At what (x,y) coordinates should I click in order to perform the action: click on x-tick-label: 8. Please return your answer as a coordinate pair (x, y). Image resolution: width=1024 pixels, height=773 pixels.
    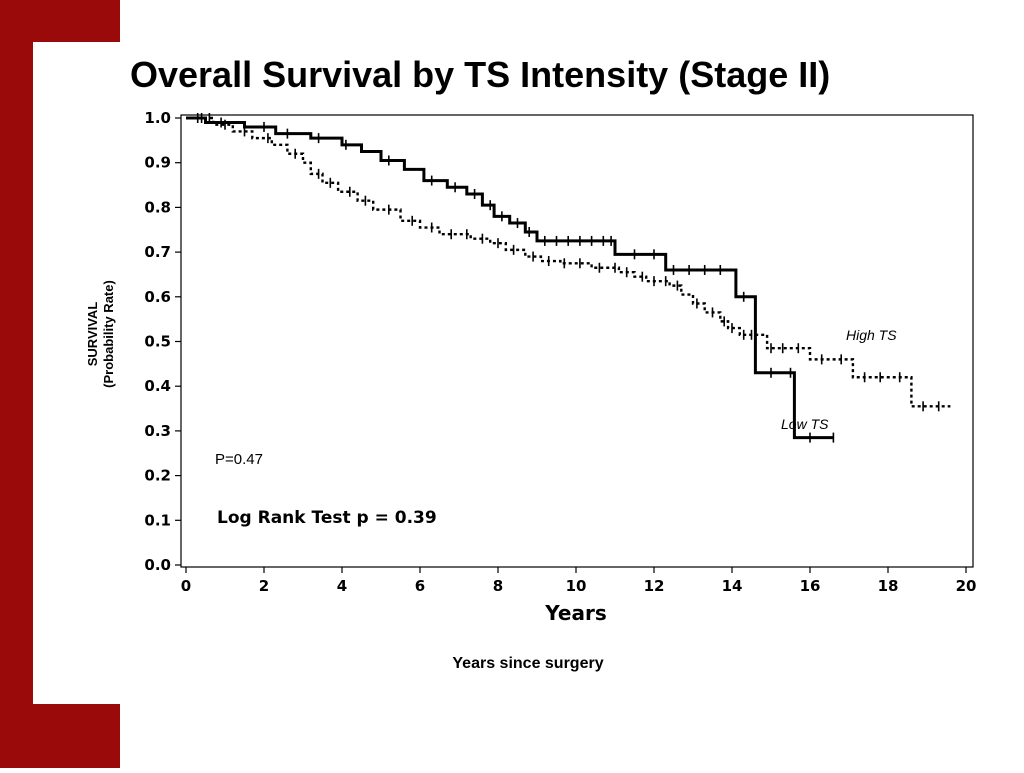
    Looking at the image, I should click on (498, 586).